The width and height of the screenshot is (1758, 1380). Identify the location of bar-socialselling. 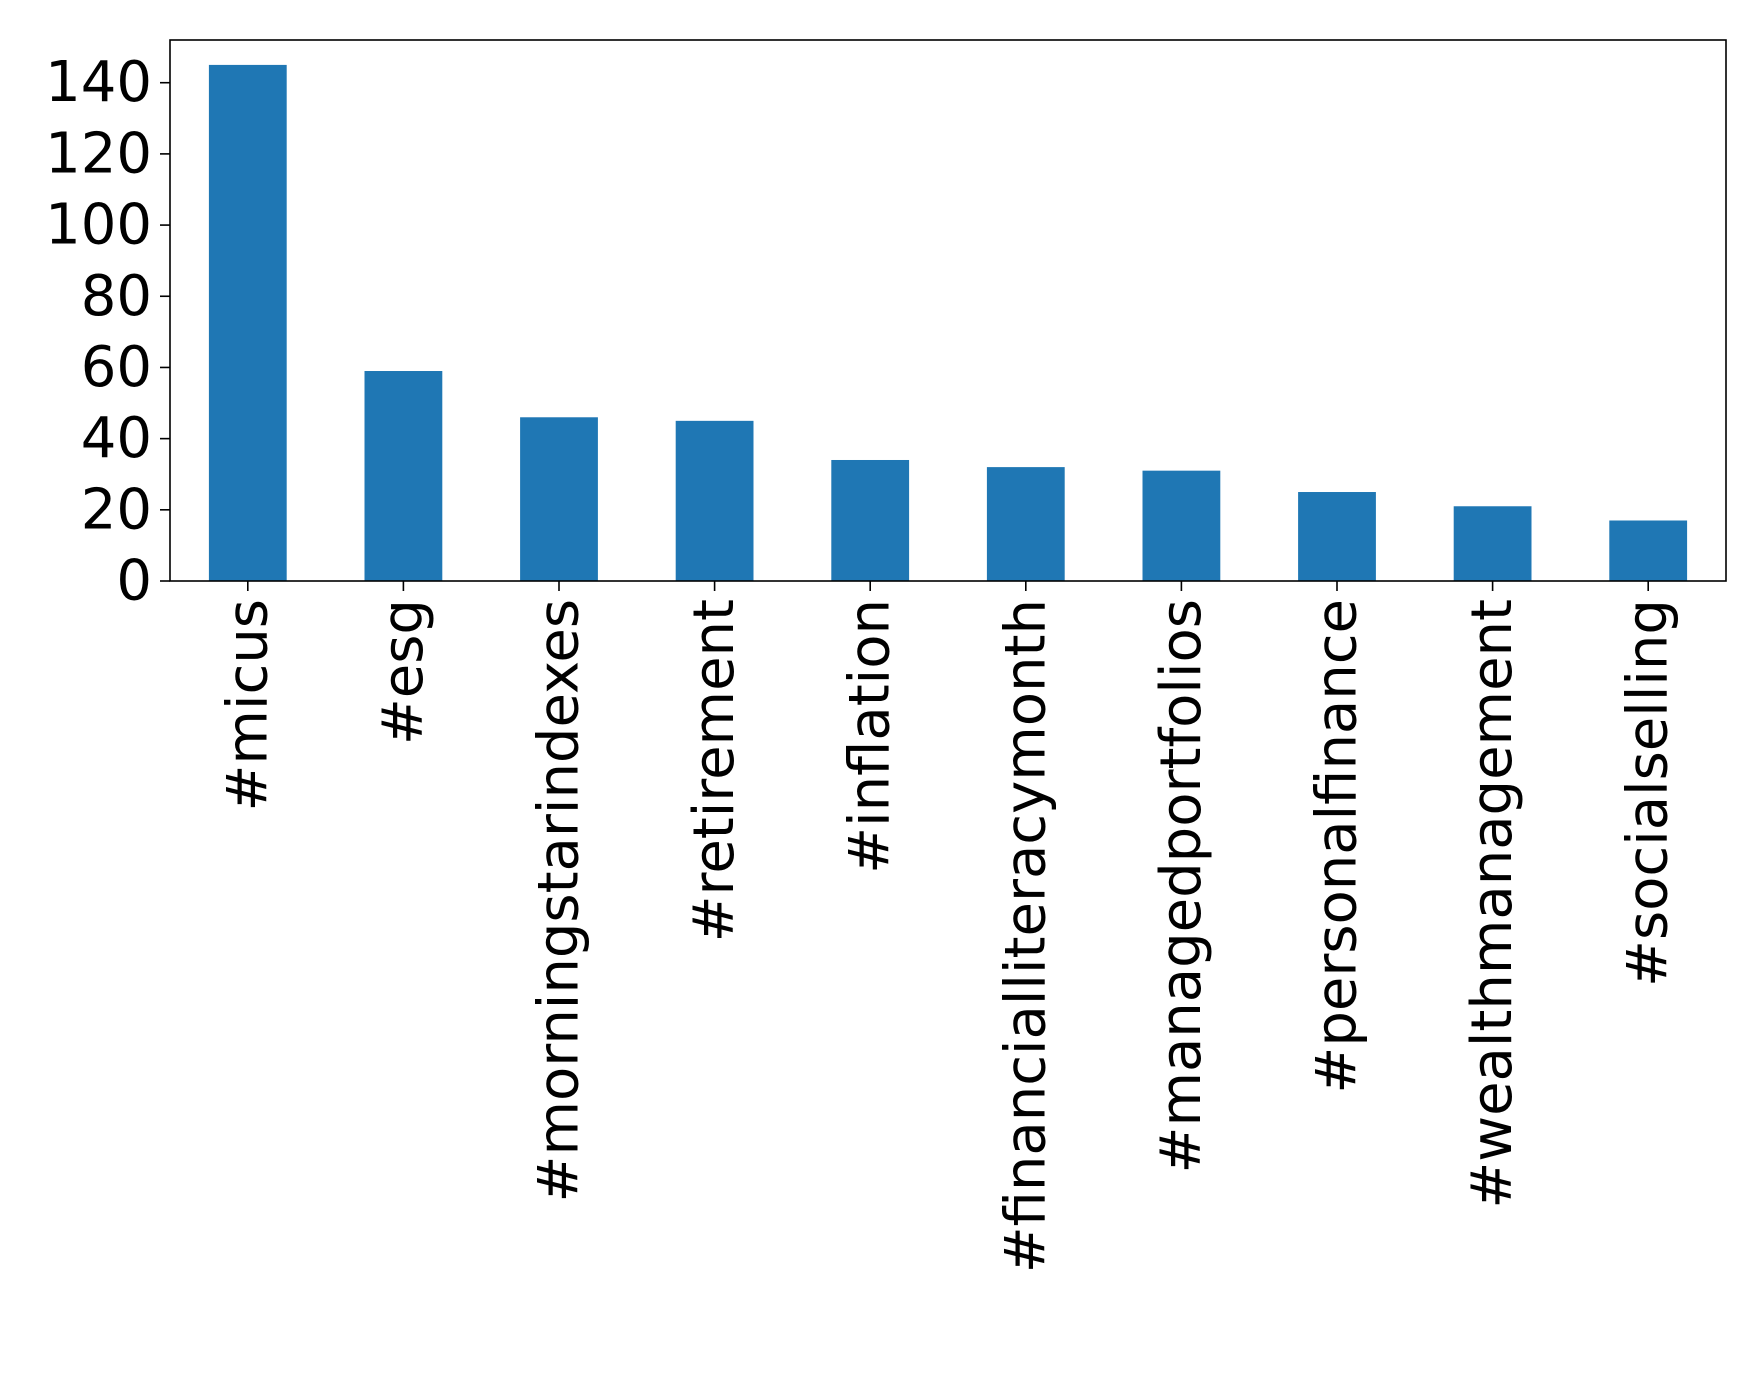
(1648, 550).